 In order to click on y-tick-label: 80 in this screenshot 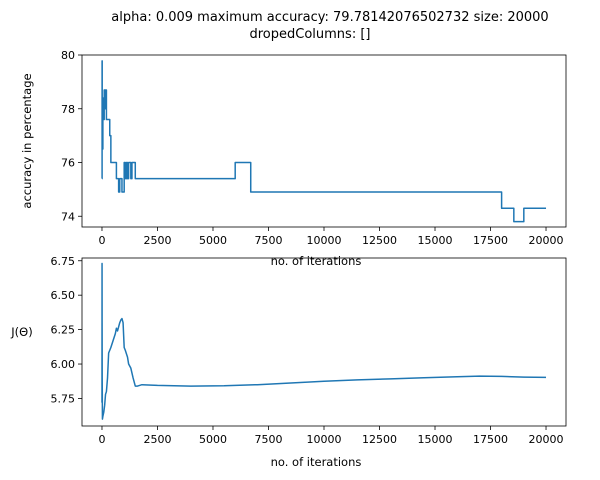, I will do `click(68, 55)`.